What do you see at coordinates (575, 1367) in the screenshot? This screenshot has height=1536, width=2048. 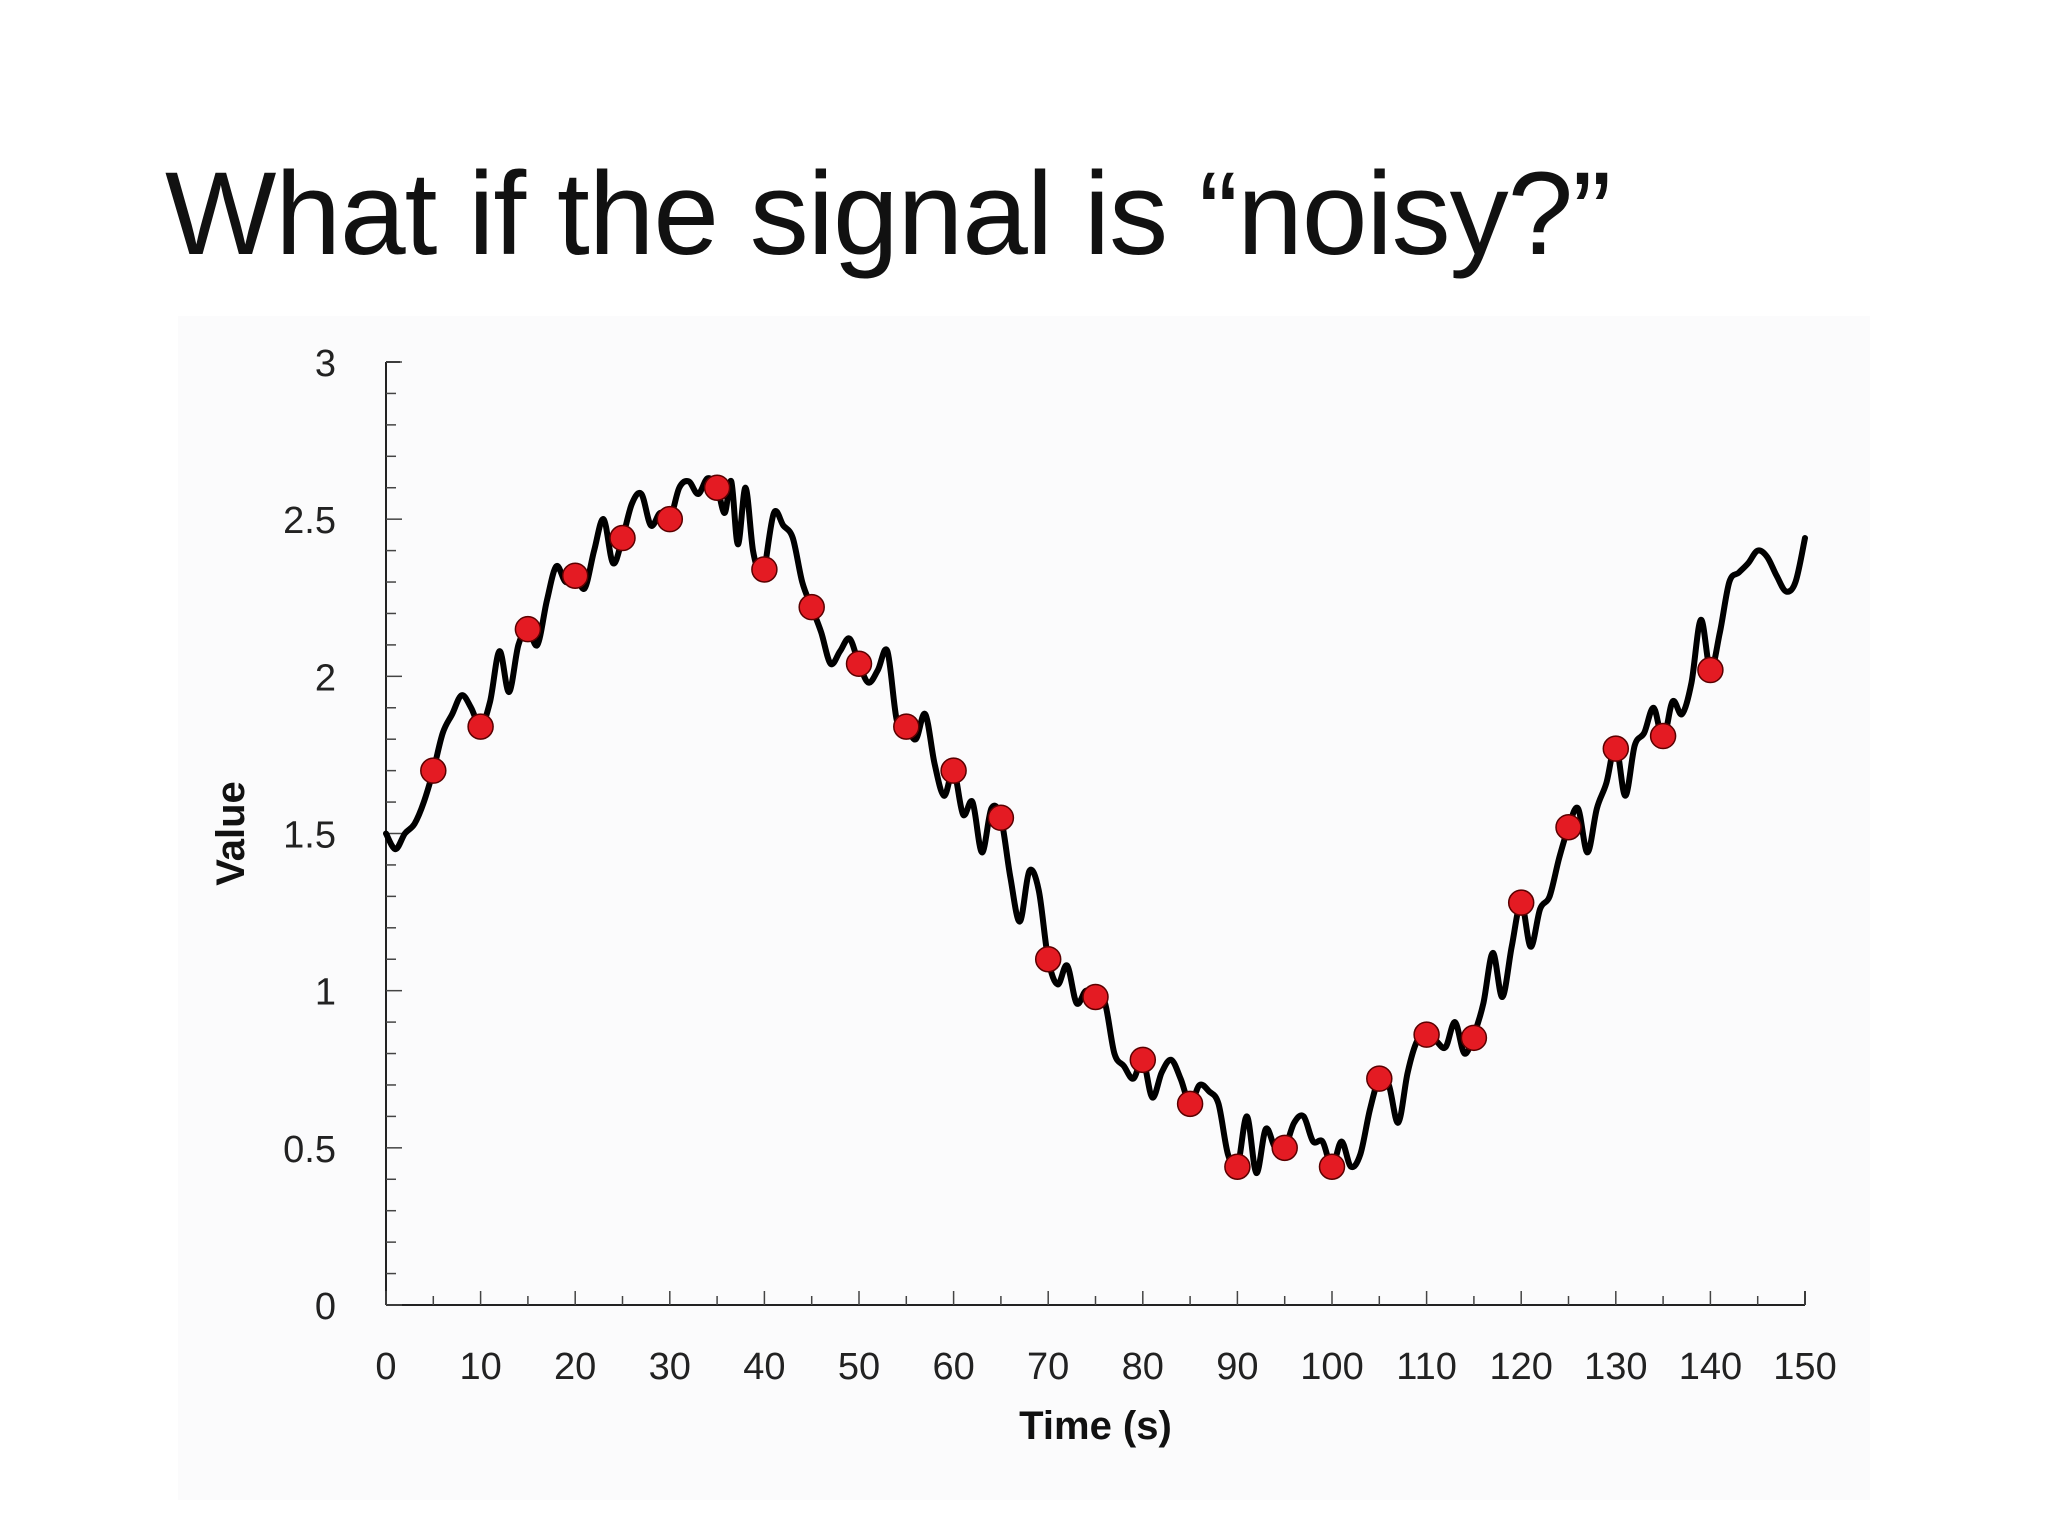 I see `x-tick-label: 20` at bounding box center [575, 1367].